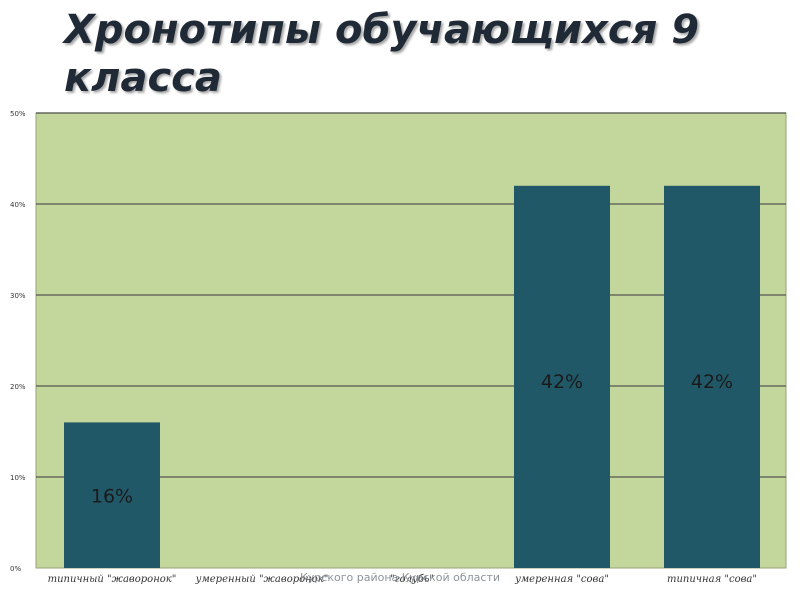  What do you see at coordinates (18, 478) in the screenshot?
I see `y-tick-label: 10%` at bounding box center [18, 478].